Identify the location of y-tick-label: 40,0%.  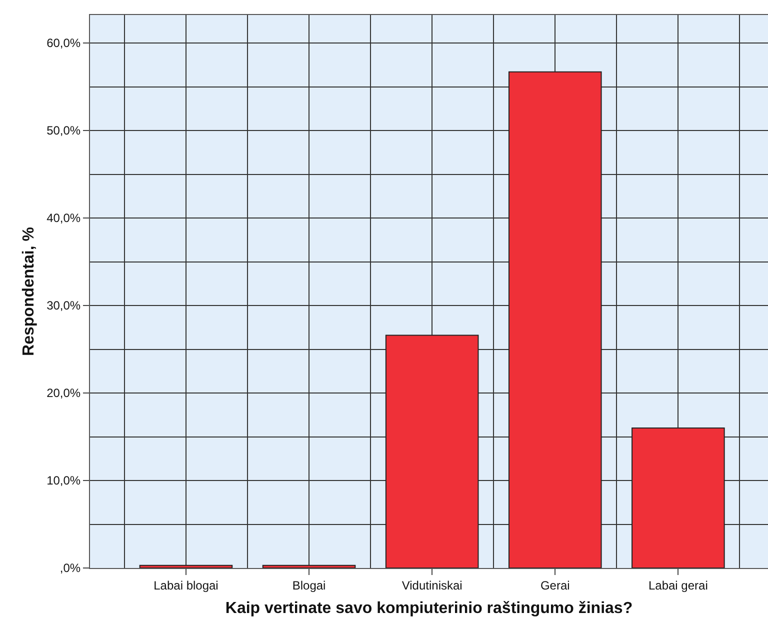
(63, 218).